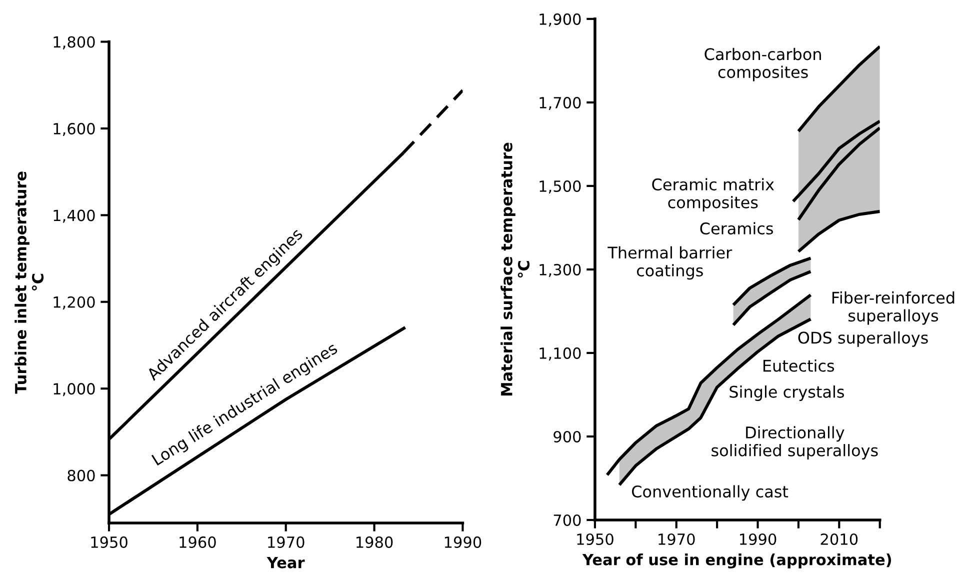  What do you see at coordinates (74, 303) in the screenshot?
I see `y-tick-label: 1,200` at bounding box center [74, 303].